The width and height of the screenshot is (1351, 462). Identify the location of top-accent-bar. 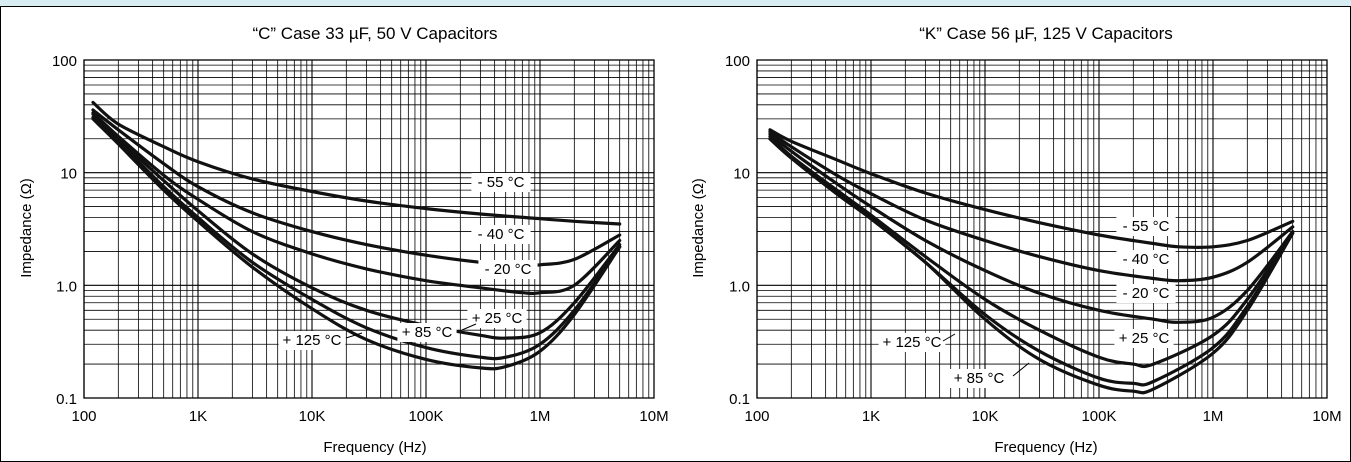
(675, 3).